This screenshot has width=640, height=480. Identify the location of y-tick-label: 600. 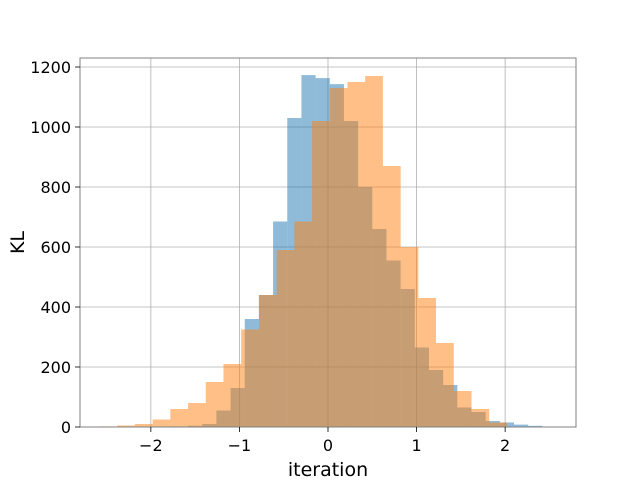
(55, 247).